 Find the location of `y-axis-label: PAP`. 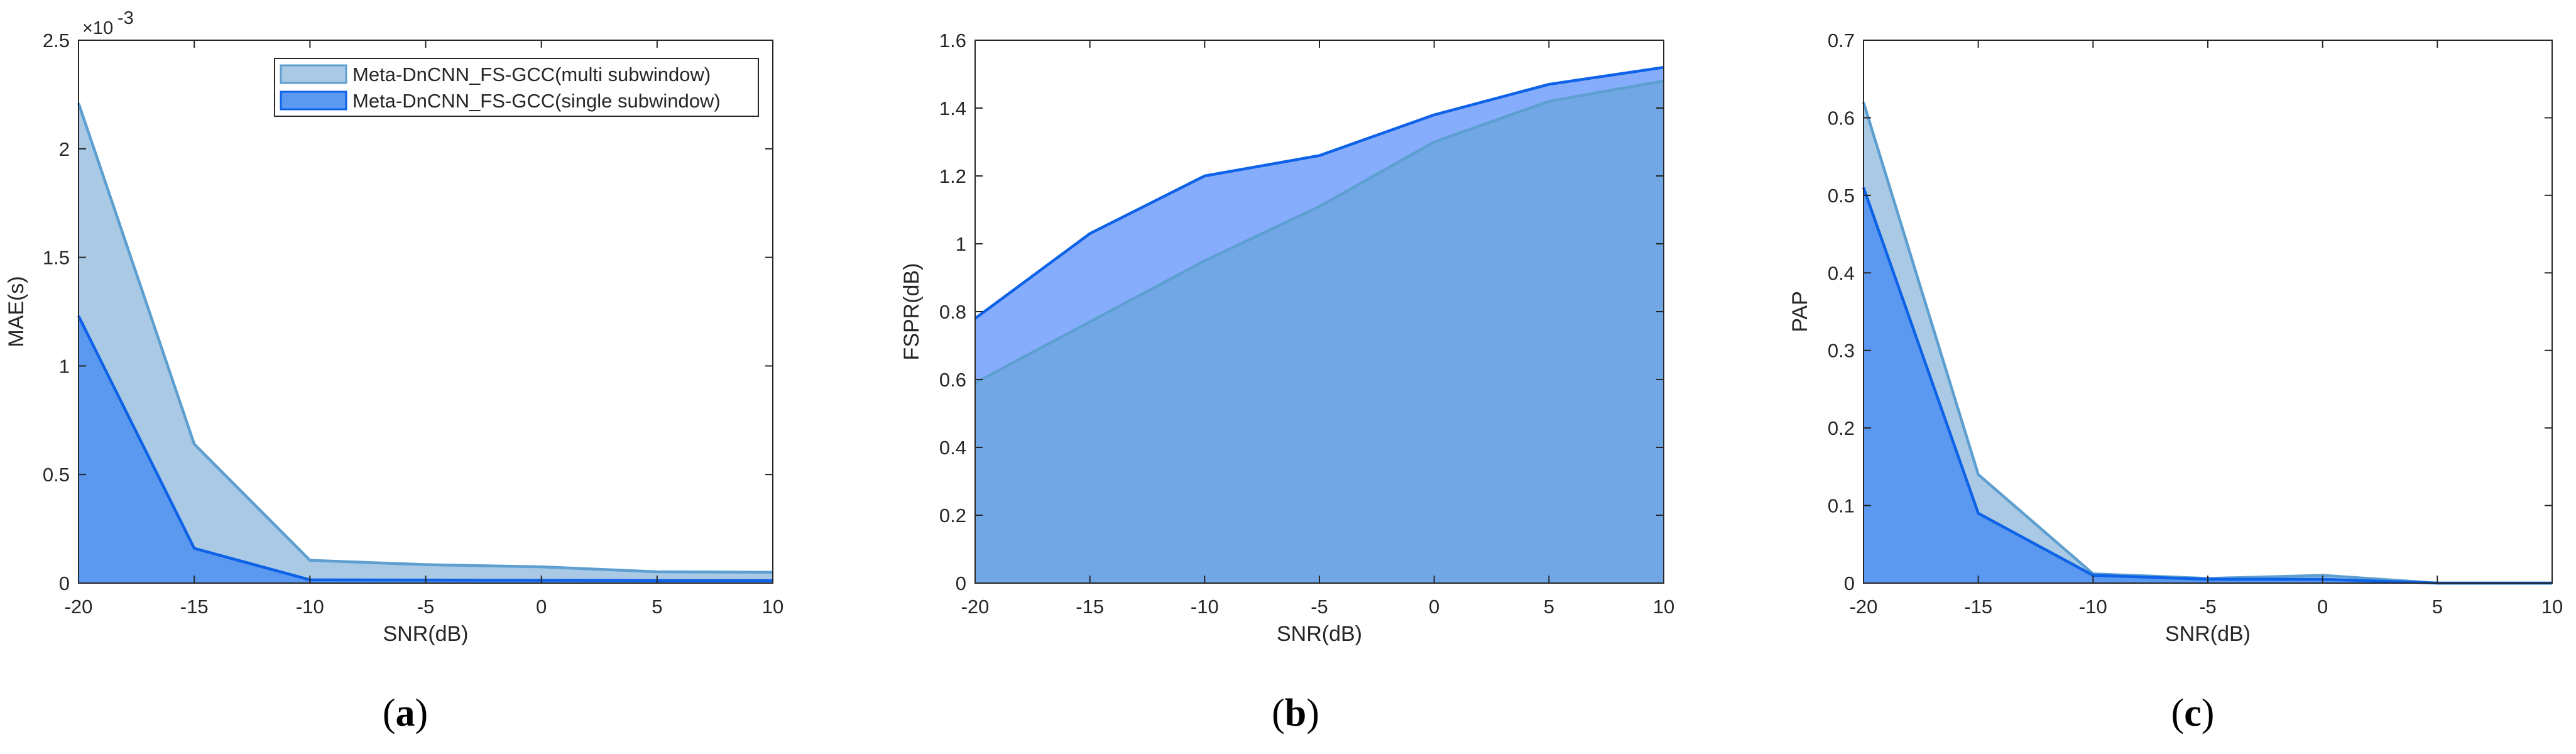

y-axis-label: PAP is located at coordinates (1800, 311).